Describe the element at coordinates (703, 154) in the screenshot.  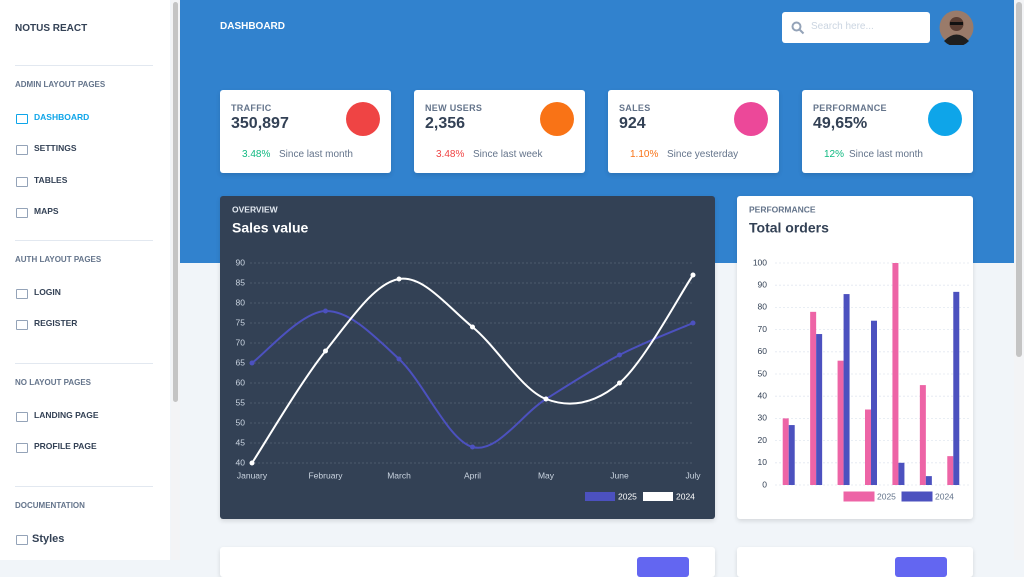
I see `stat-note: Since yesterday` at that location.